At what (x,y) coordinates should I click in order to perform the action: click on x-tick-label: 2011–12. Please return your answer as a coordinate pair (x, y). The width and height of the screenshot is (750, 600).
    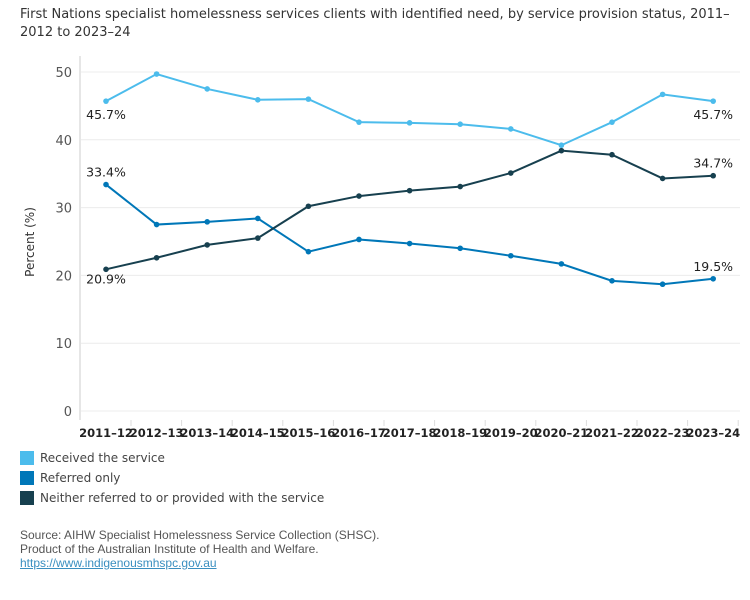
    Looking at the image, I should click on (106, 433).